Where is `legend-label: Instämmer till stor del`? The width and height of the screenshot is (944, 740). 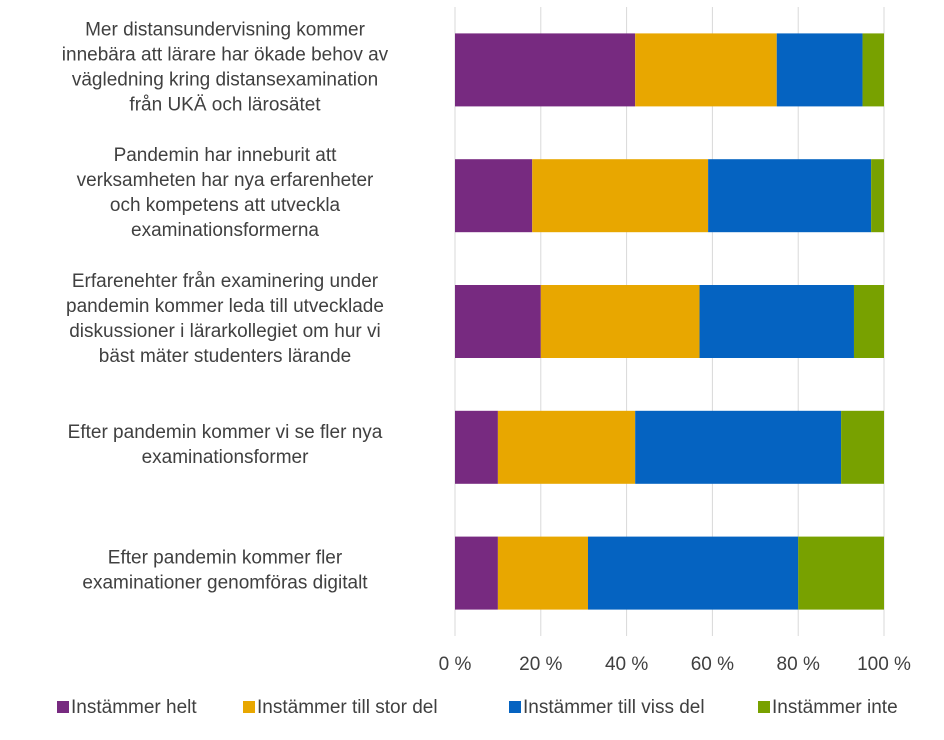 legend-label: Instämmer till stor del is located at coordinates (347, 707).